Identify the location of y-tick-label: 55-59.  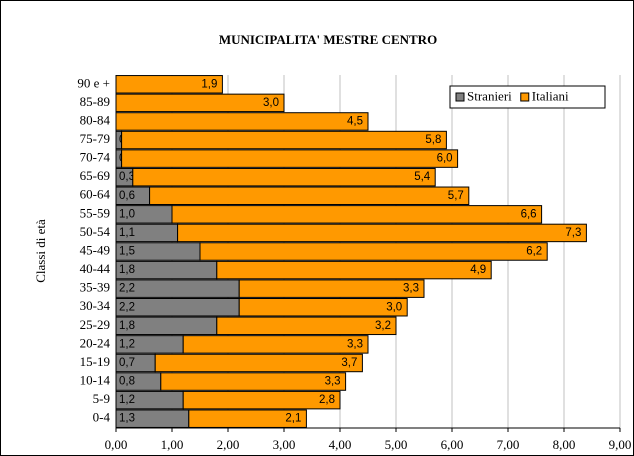
(95, 212).